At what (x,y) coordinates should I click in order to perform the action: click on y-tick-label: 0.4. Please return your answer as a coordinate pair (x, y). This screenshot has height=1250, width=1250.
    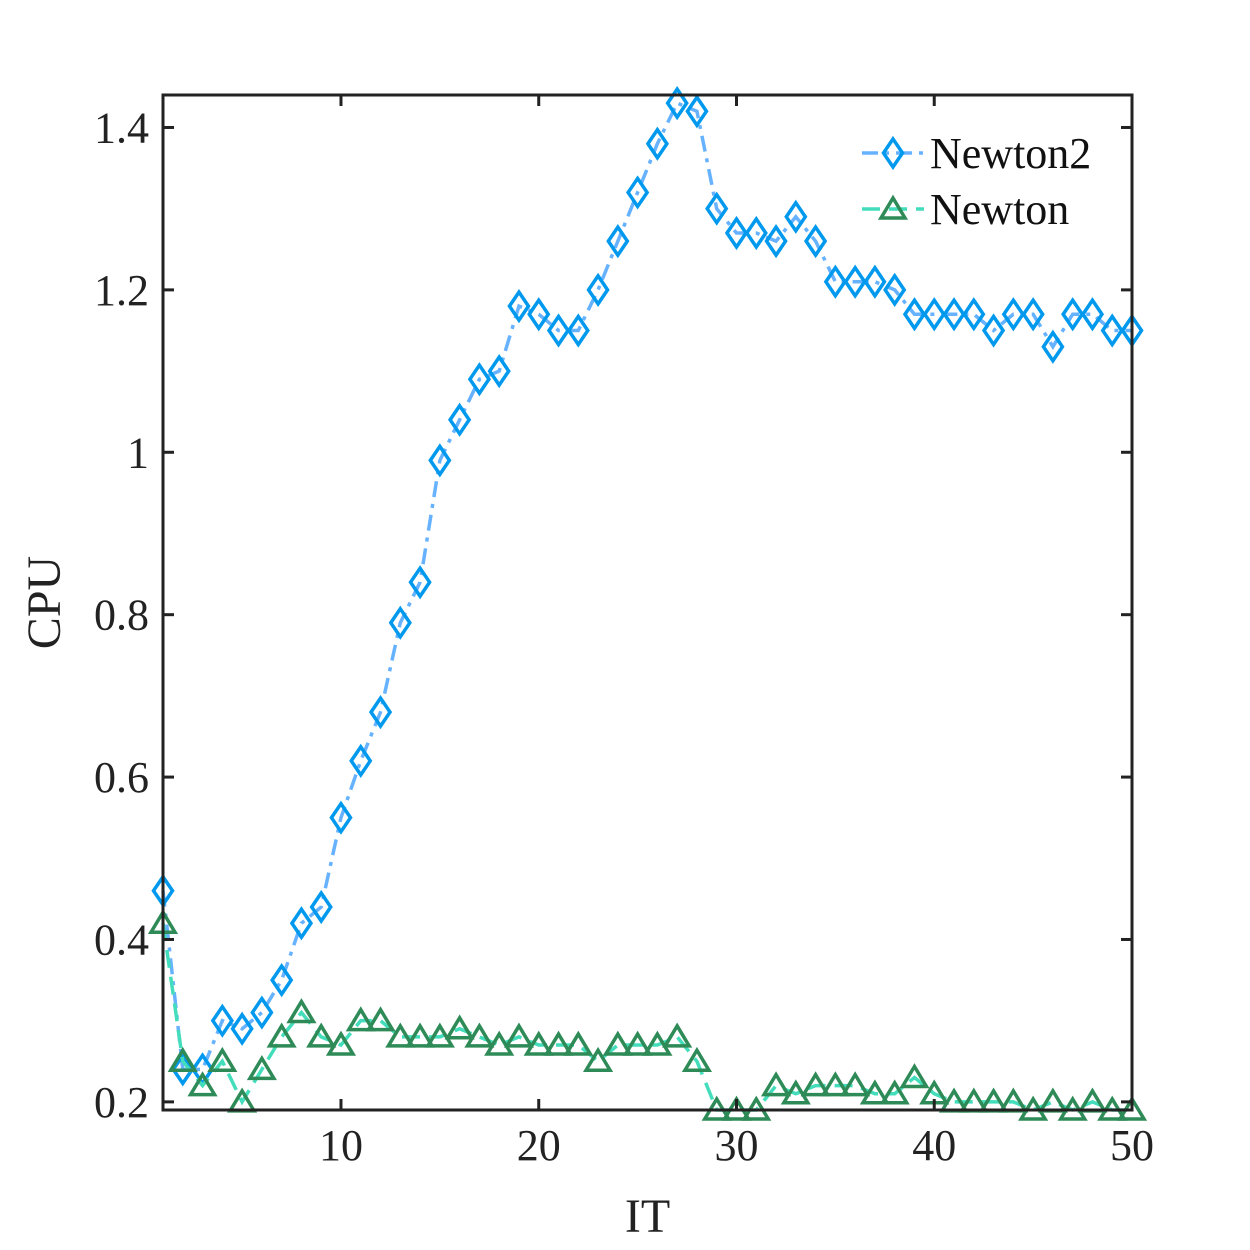
    Looking at the image, I should click on (121, 939).